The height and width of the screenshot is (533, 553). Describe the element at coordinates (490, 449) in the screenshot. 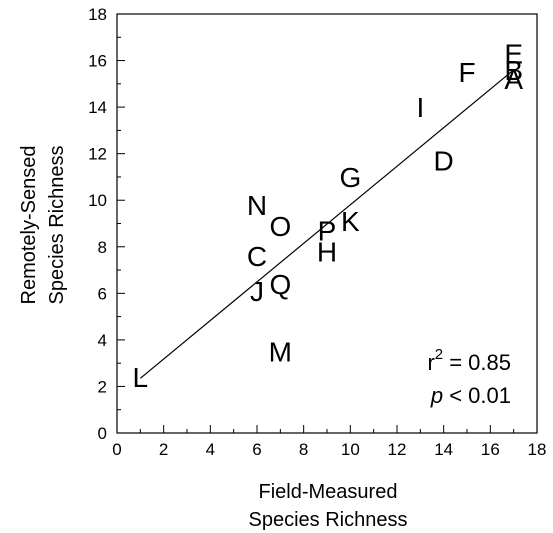

I see `x-tick-label: 16` at that location.